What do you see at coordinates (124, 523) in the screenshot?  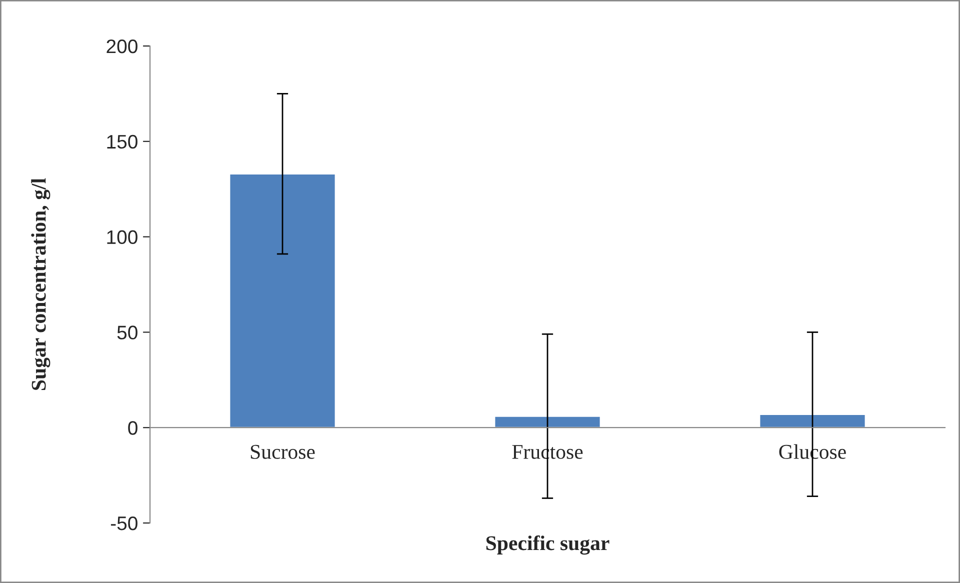 I see `y-tick-label: -50` at bounding box center [124, 523].